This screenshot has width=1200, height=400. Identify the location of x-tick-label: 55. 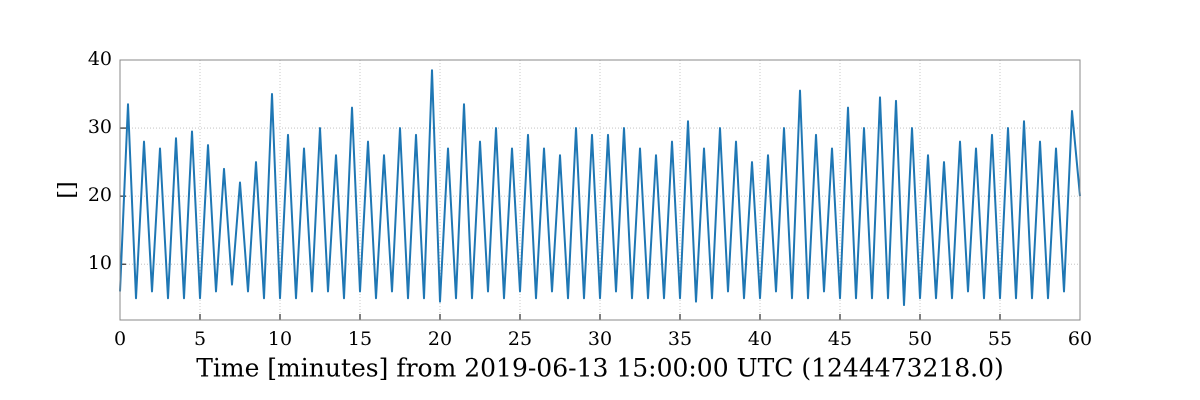
(1000, 339).